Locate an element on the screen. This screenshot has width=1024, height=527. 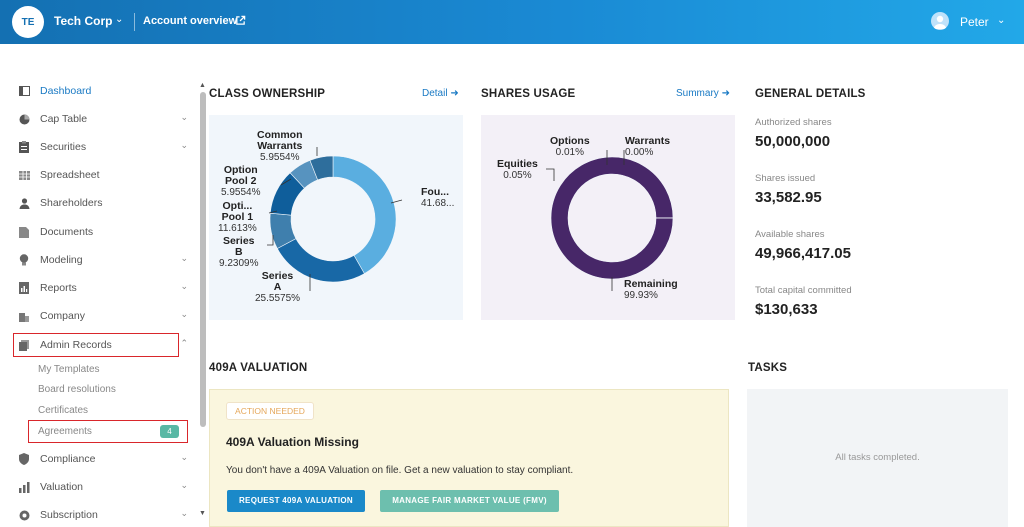
sidebar-item-admin-records: Admin Records ⌃ is located at coordinates (100, 345).